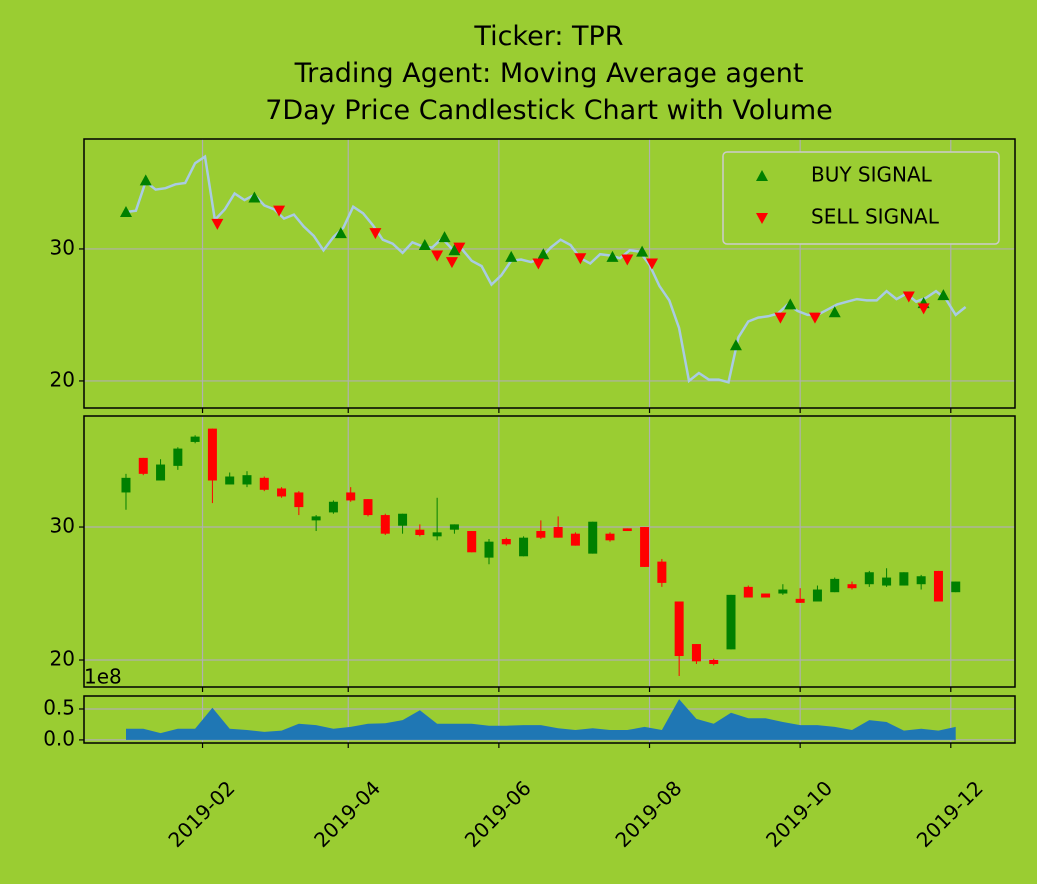 The height and width of the screenshot is (884, 1037). I want to click on legend: BUY SIGNAL SELL SIGNAL, so click(861, 198).